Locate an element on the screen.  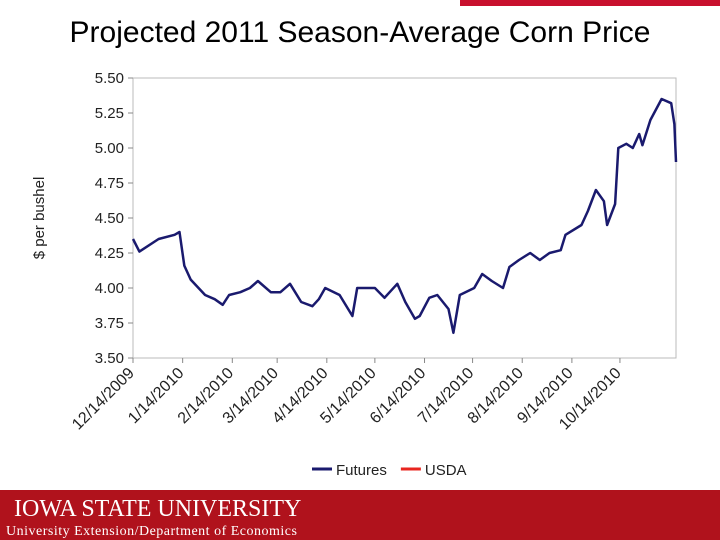
y-tick-label: 5.00 is located at coordinates (109, 148).